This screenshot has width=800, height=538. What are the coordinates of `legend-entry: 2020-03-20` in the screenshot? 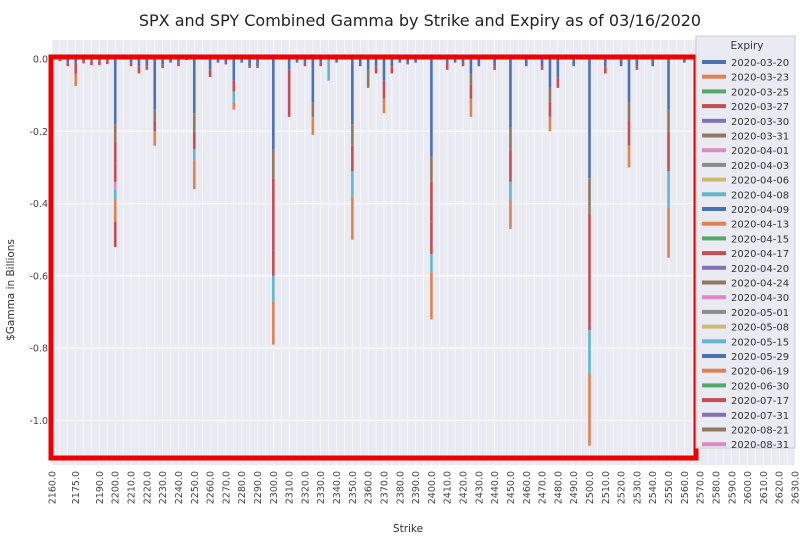 It's located at (760, 63).